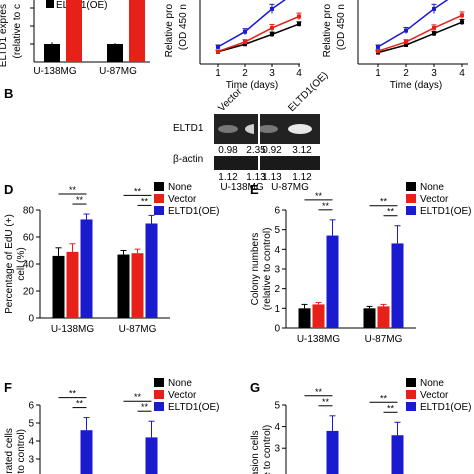 Image resolution: width=474 pixels, height=474 pixels. What do you see at coordinates (31, 319) in the screenshot?
I see `bar-ytick-label: 0` at bounding box center [31, 319].